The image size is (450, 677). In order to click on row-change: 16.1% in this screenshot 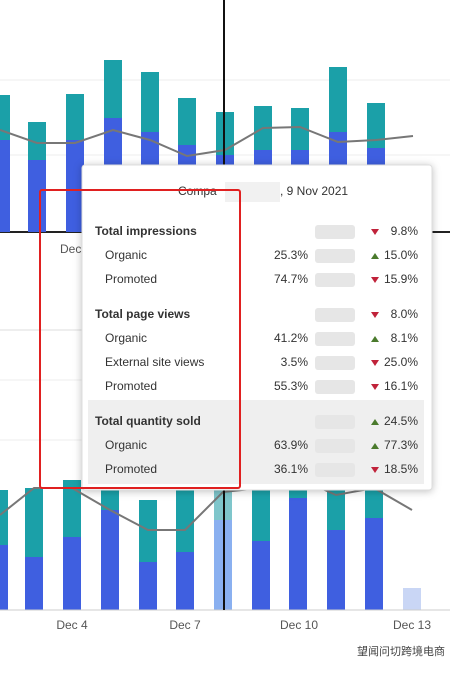, I will do `click(401, 386)`.